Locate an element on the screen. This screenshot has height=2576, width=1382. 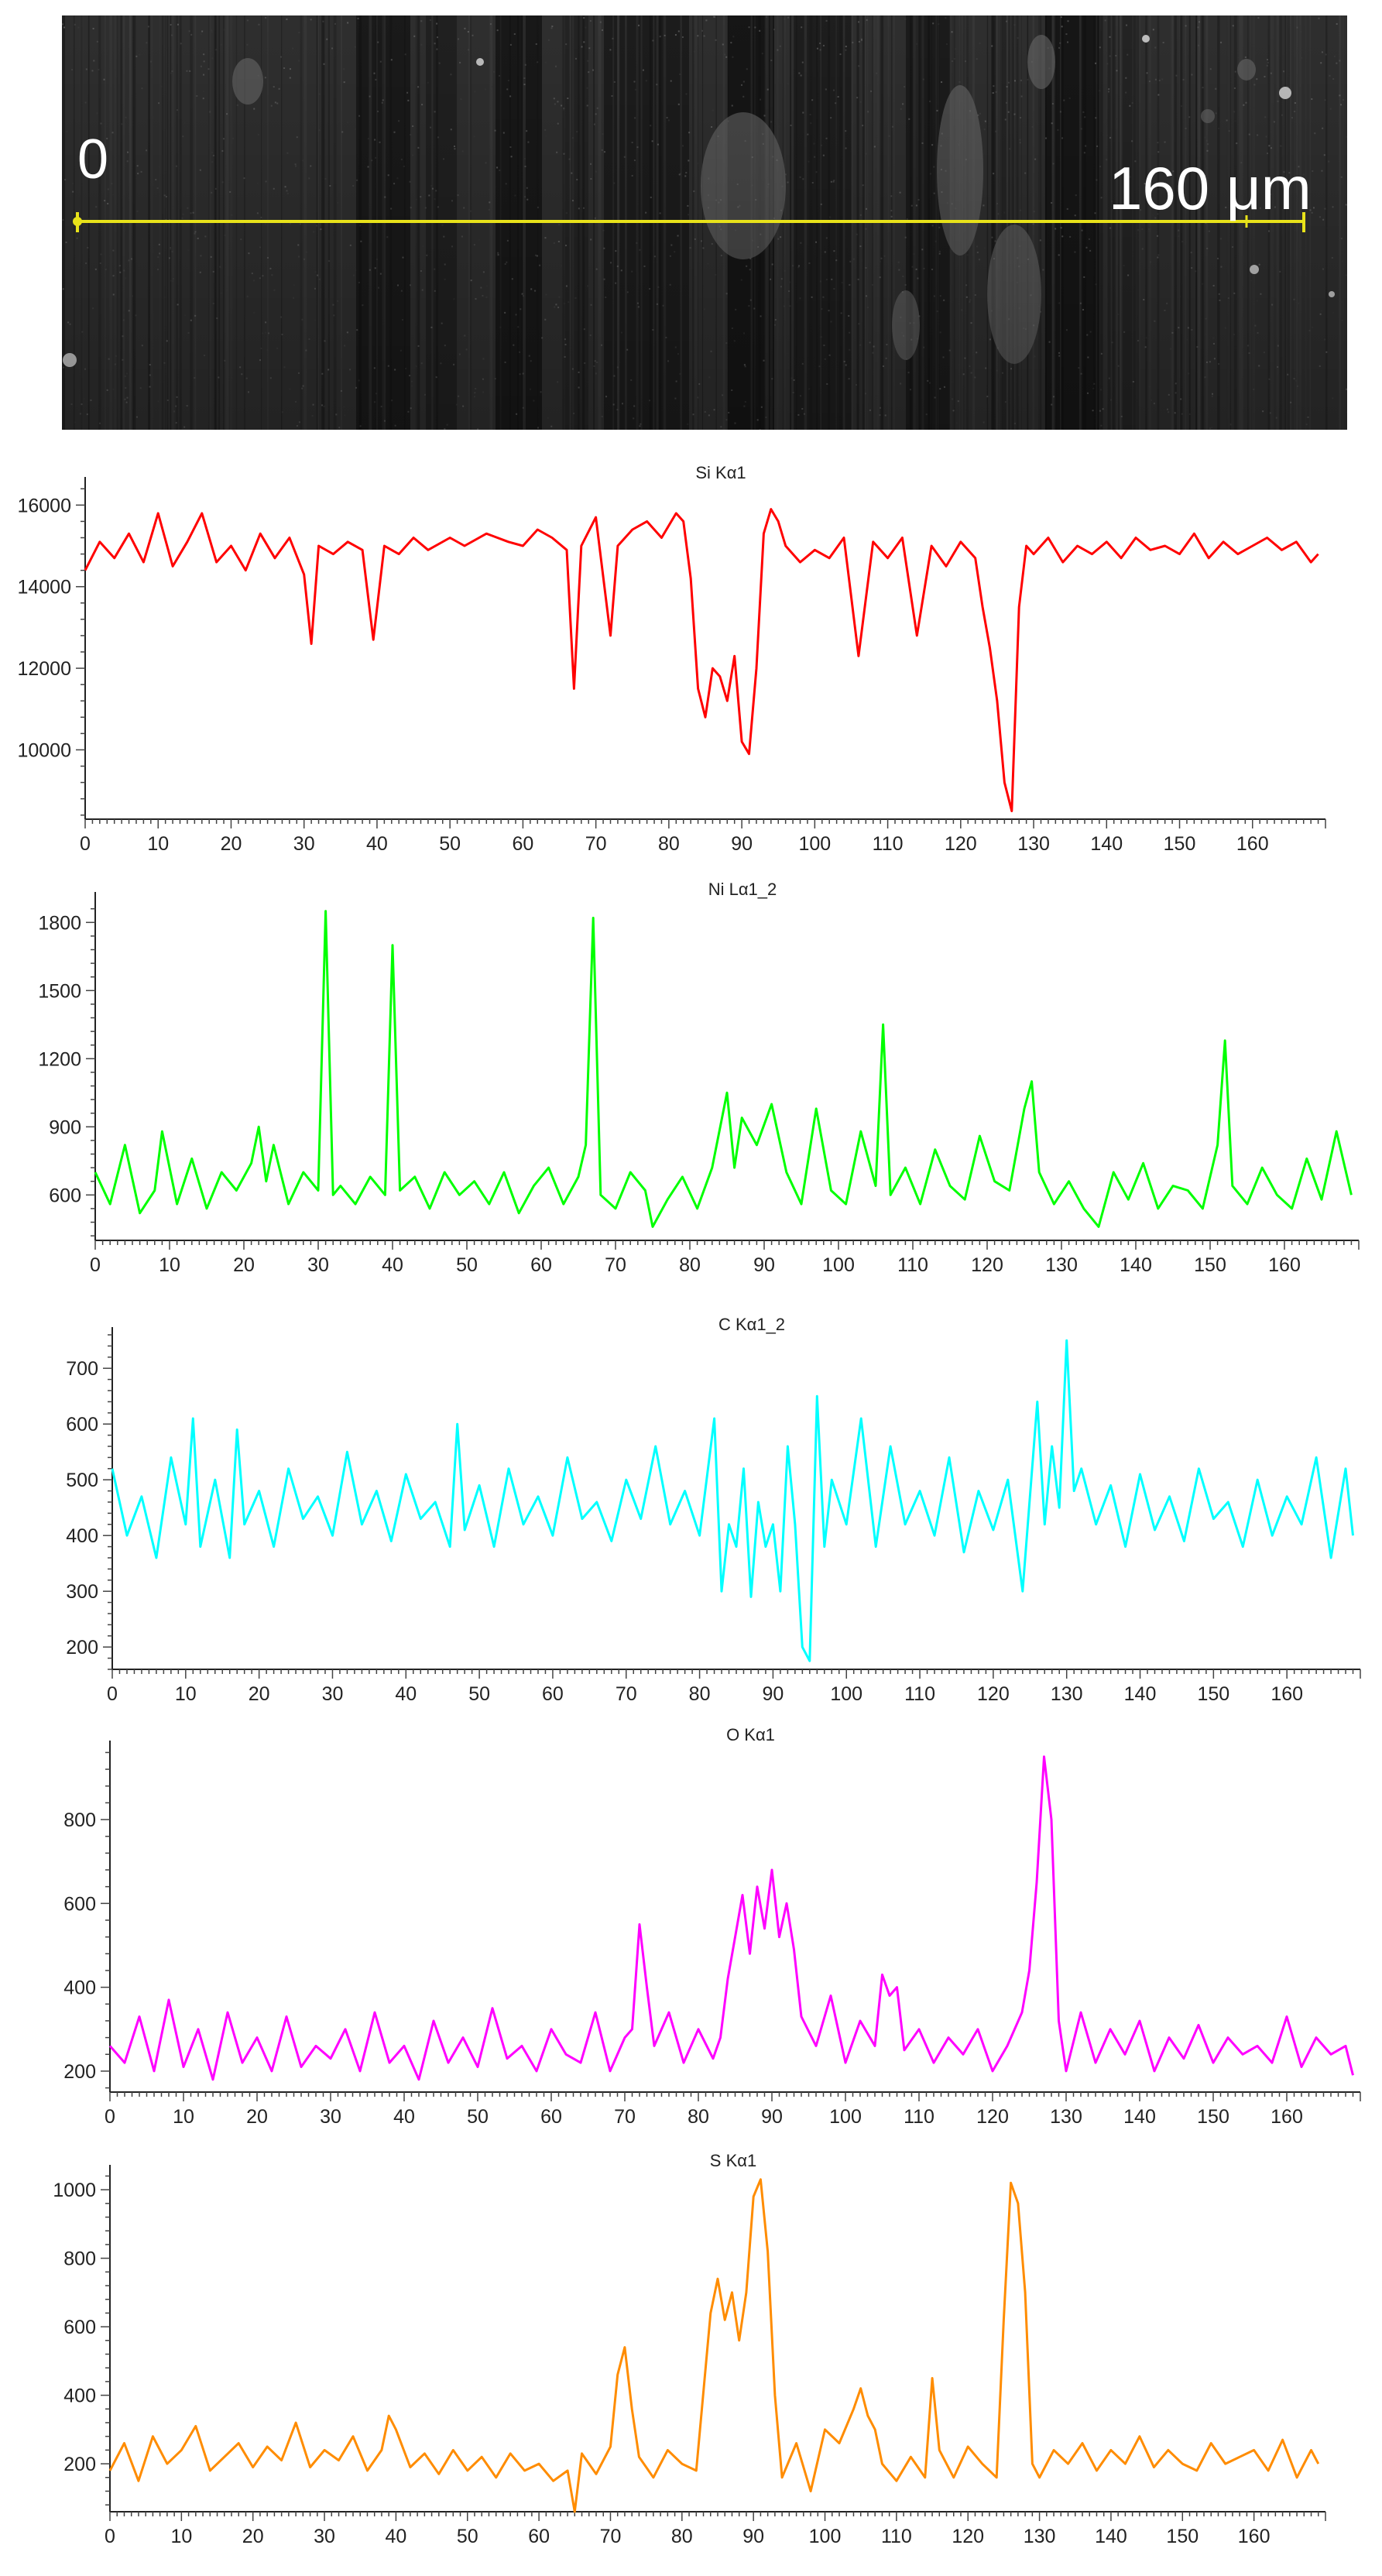
si-x-tick-label: 110 is located at coordinates (888, 844).